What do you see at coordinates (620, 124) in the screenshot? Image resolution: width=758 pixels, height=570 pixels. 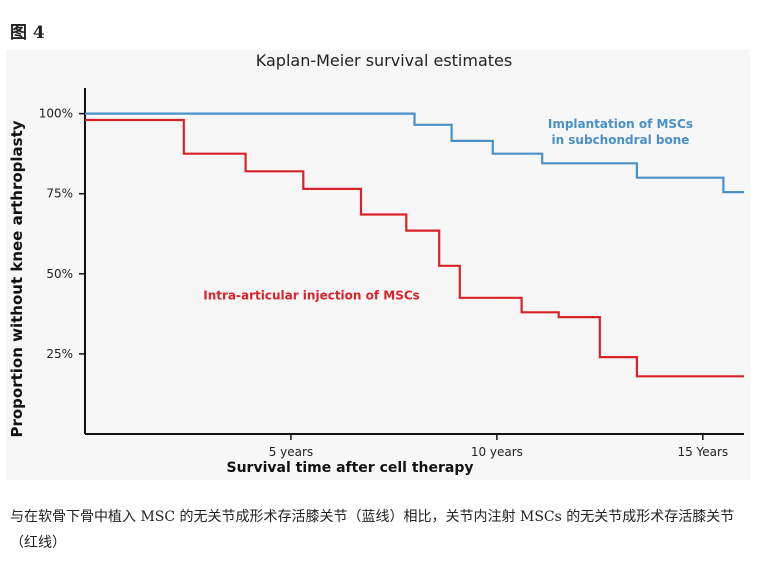 I see `series-label: Implantation of MSCs` at bounding box center [620, 124].